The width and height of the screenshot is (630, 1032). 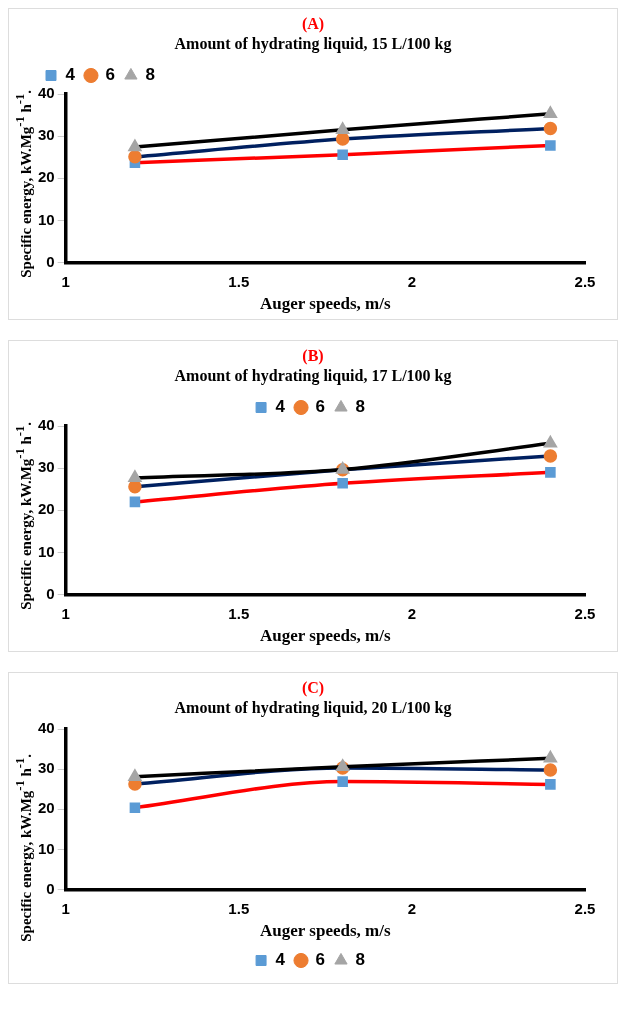 What do you see at coordinates (313, 376) in the screenshot?
I see `chart-subtitle: Amount of hydrating liquid, 17 L/100 kg` at bounding box center [313, 376].